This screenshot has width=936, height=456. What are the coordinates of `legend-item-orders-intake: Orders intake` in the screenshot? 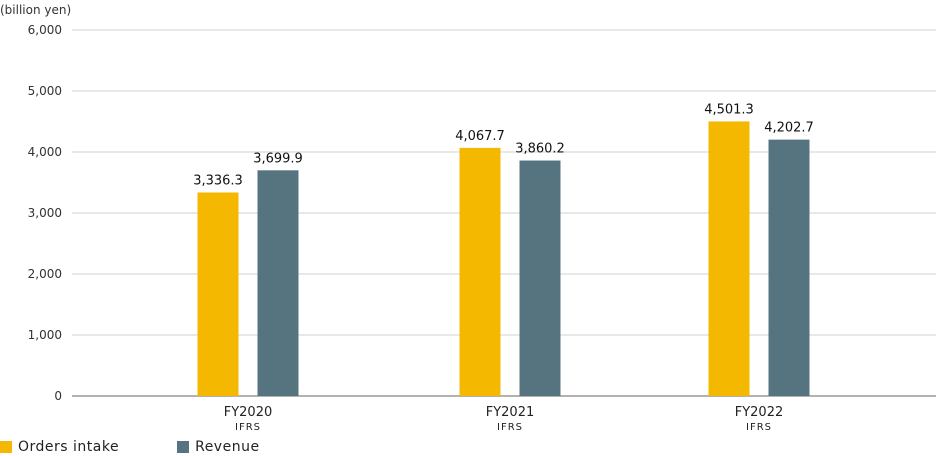 It's located at (59, 447).